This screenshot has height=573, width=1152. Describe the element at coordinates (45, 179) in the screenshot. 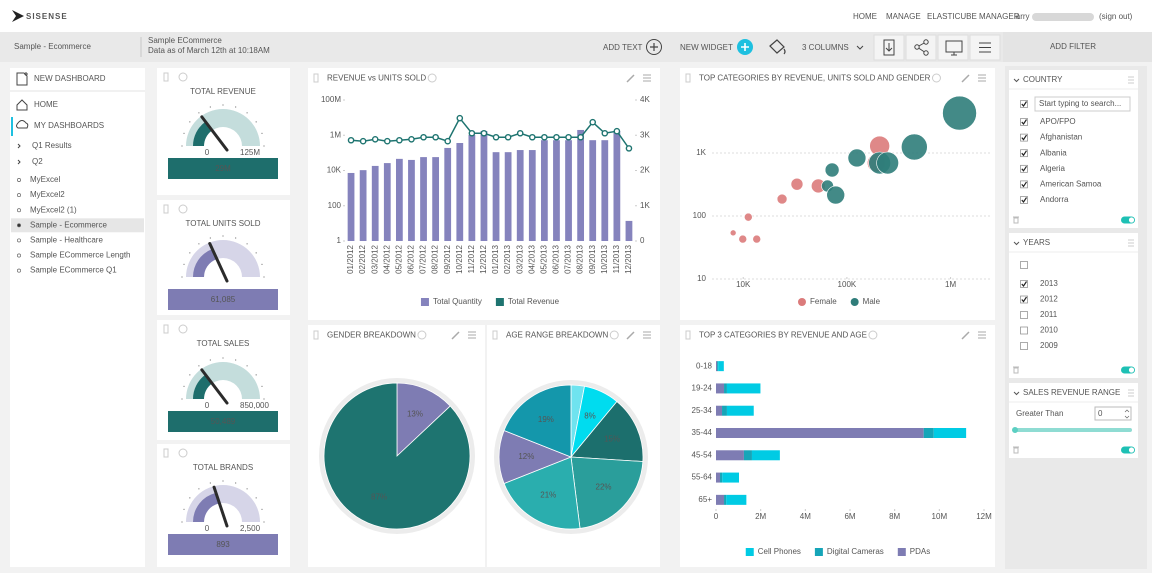

I see `dashboard-item: MyExcel` at that location.